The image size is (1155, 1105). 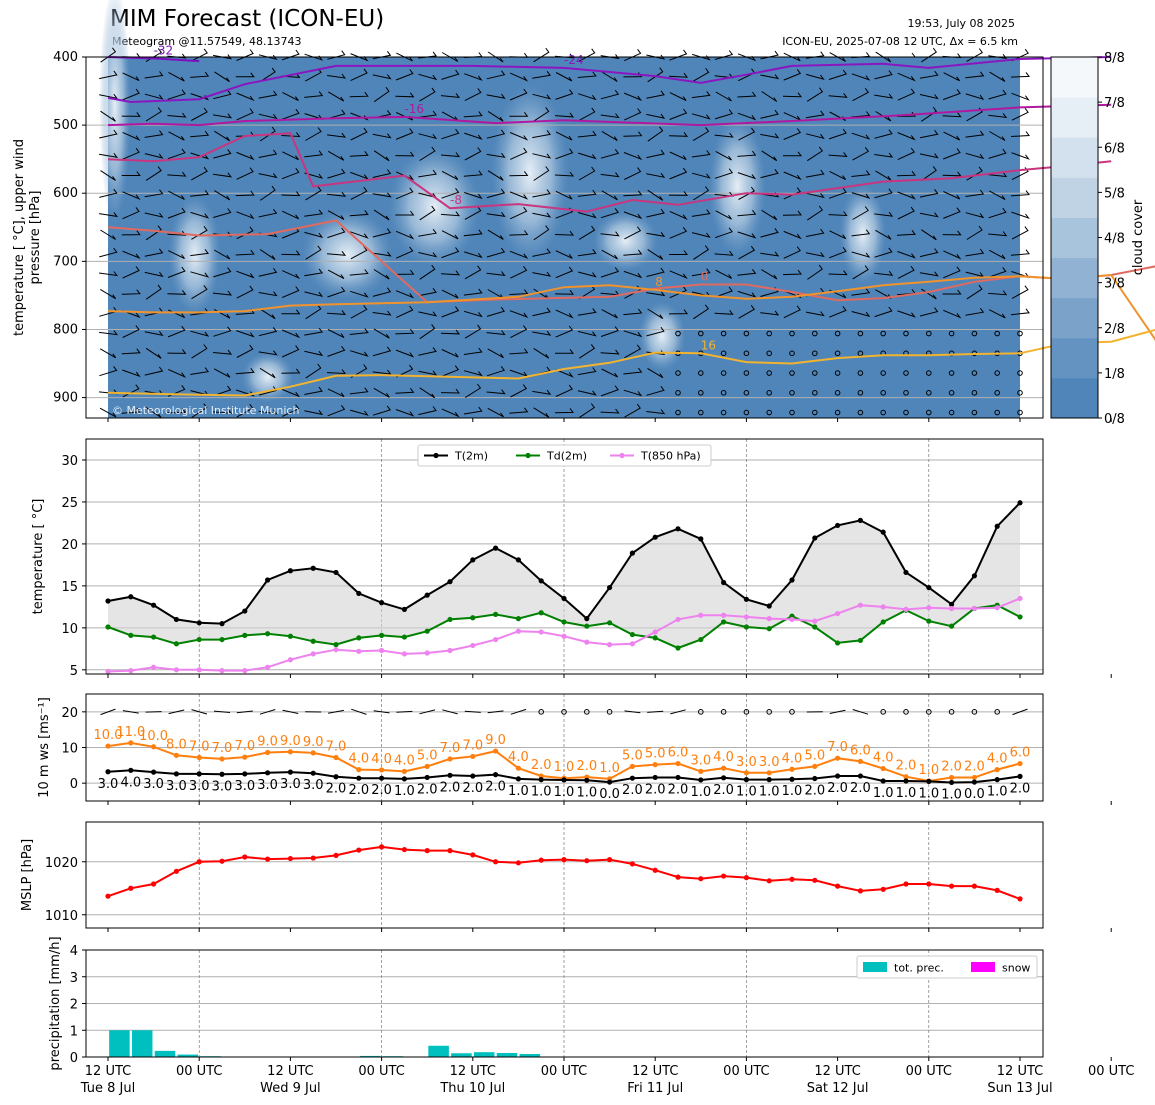 I want to click on mslp-frame, so click(x=564, y=875).